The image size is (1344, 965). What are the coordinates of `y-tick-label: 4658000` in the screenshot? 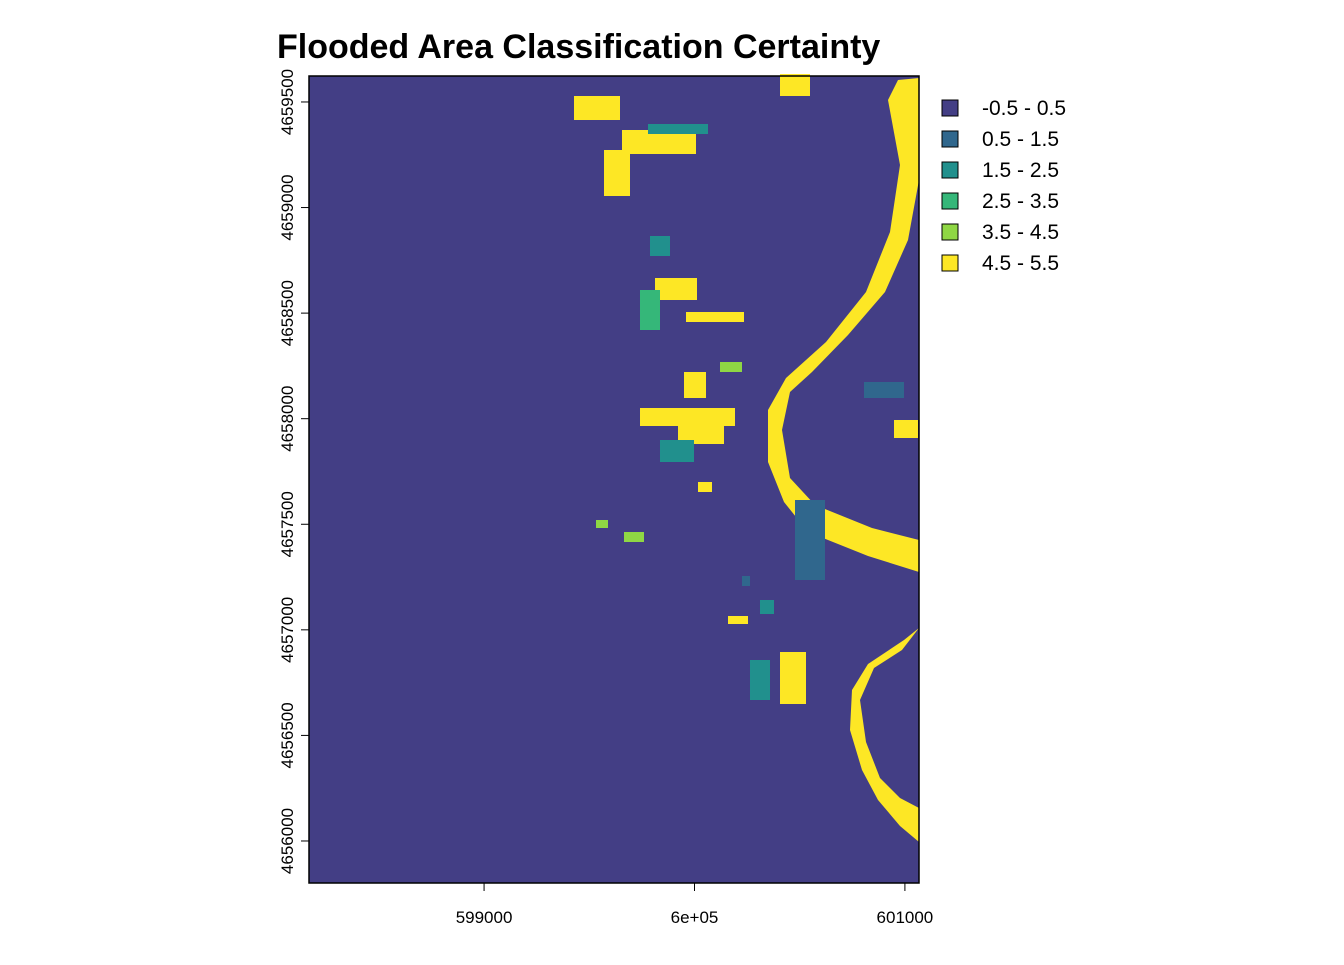 It's located at (287, 419).